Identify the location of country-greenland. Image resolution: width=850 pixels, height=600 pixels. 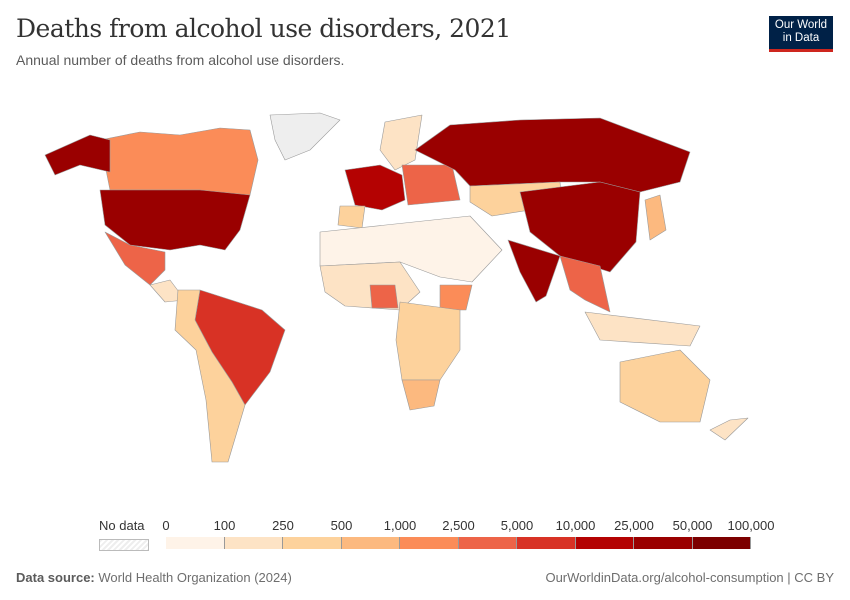
(305, 136).